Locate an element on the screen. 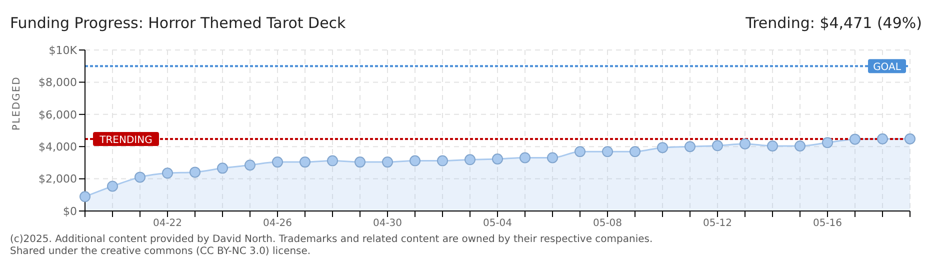 The height and width of the screenshot is (270, 940). y-tick-label: $6,000 is located at coordinates (57, 115).